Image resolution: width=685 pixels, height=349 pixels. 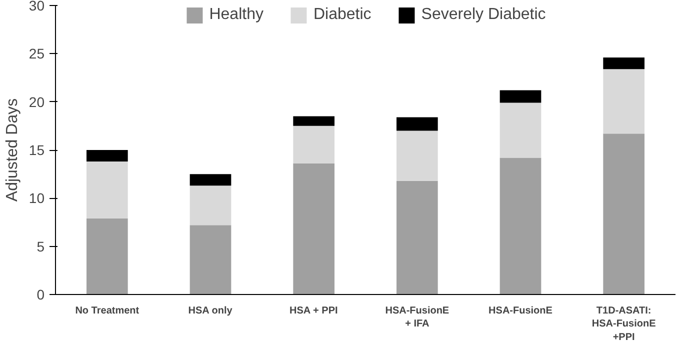 What do you see at coordinates (36, 198) in the screenshot?
I see `y-tick-label: 10` at bounding box center [36, 198].